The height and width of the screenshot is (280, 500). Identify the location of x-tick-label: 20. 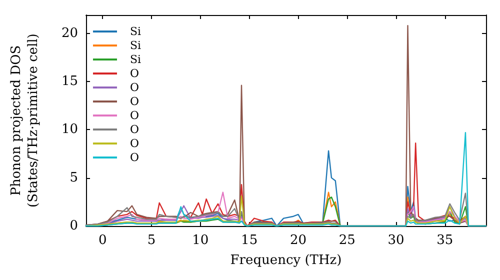
(298, 240).